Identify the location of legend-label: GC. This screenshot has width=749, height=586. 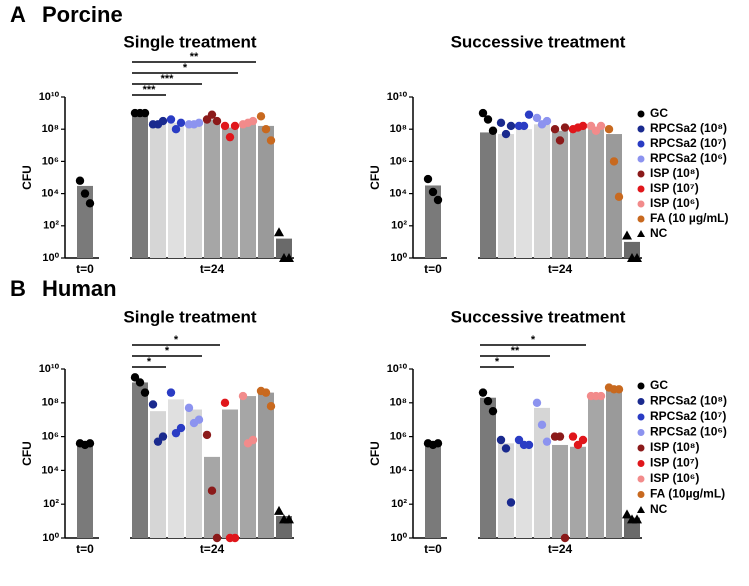
(659, 113).